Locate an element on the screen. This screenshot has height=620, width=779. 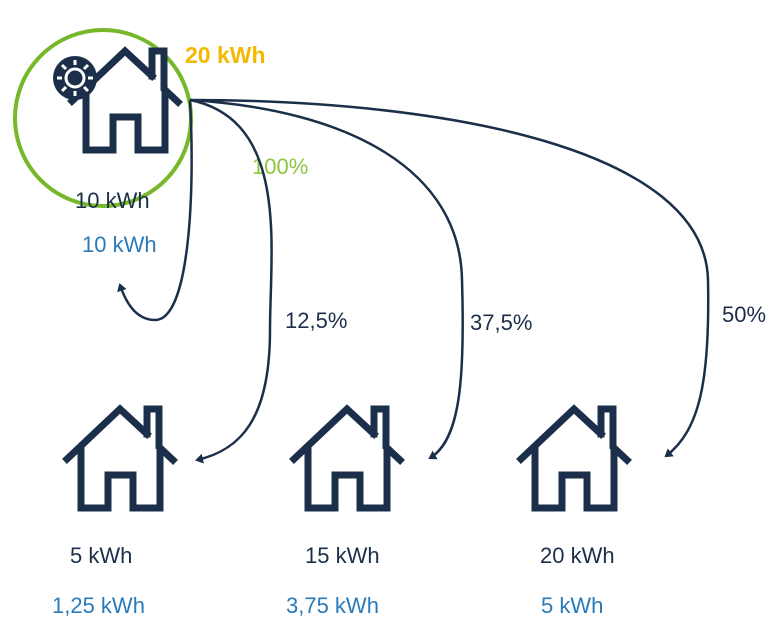
source-received: 10 kWh is located at coordinates (119, 244).